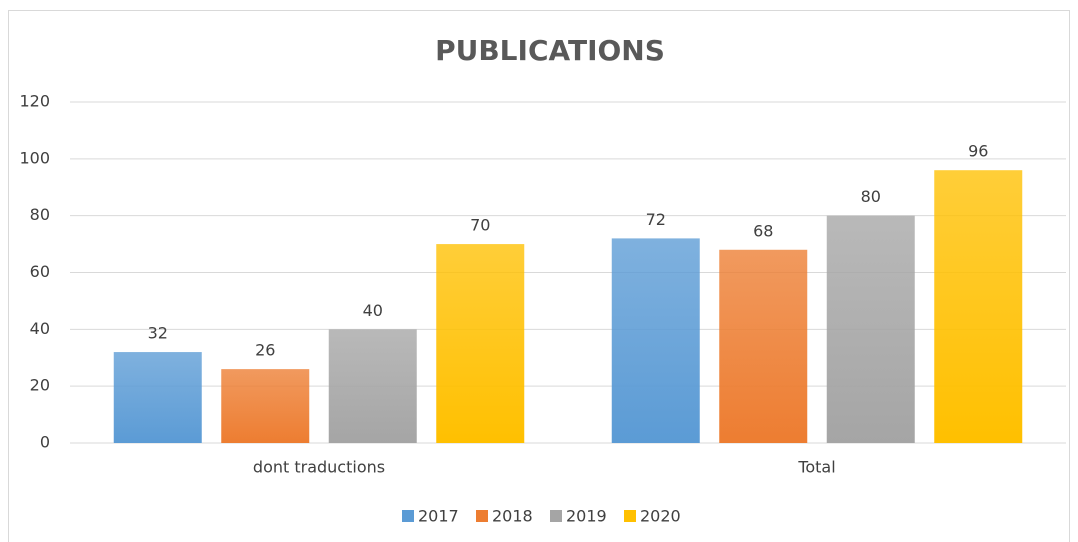 Image resolution: width=1078 pixels, height=542 pixels. What do you see at coordinates (586, 516) in the screenshot?
I see `legend-label: 2019` at bounding box center [586, 516].